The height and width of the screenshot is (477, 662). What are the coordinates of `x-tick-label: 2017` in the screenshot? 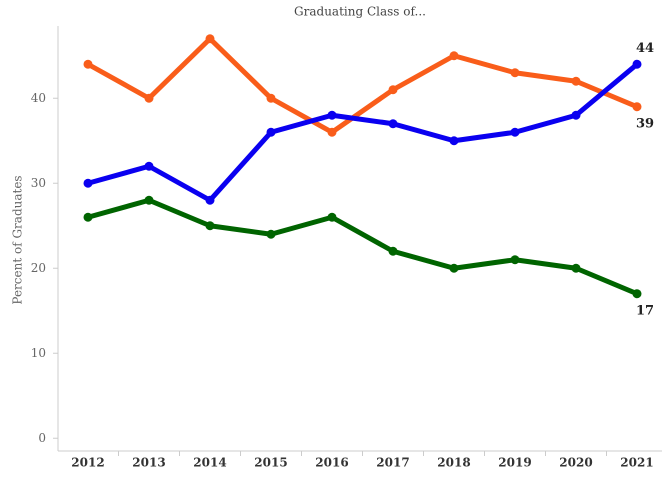 It's located at (392, 463).